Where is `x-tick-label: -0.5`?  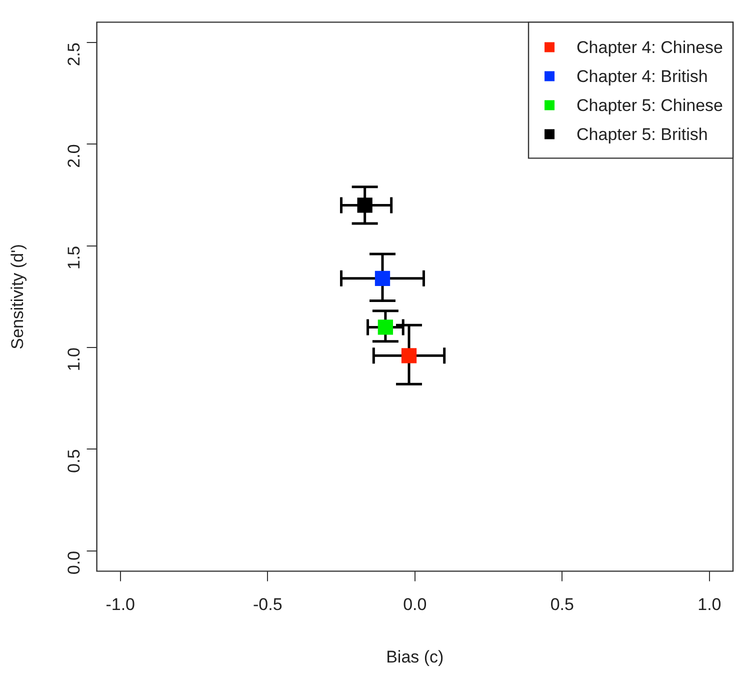 x-tick-label: -0.5 is located at coordinates (267, 604).